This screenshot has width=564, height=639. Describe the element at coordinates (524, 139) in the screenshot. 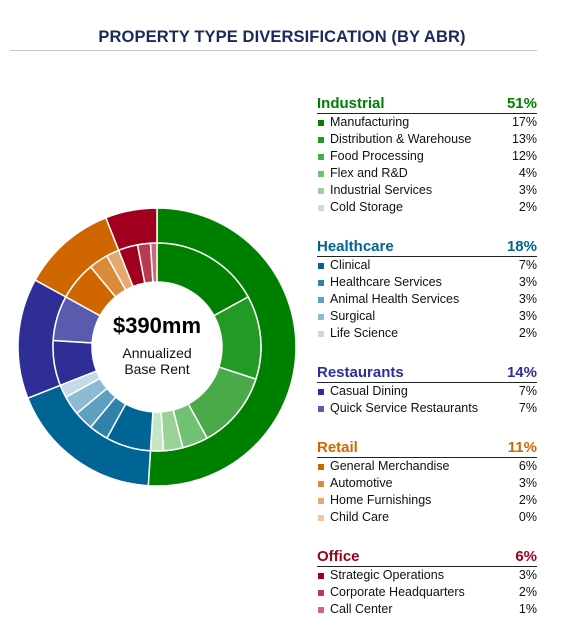

I see `legend-item-value: 13%` at that location.